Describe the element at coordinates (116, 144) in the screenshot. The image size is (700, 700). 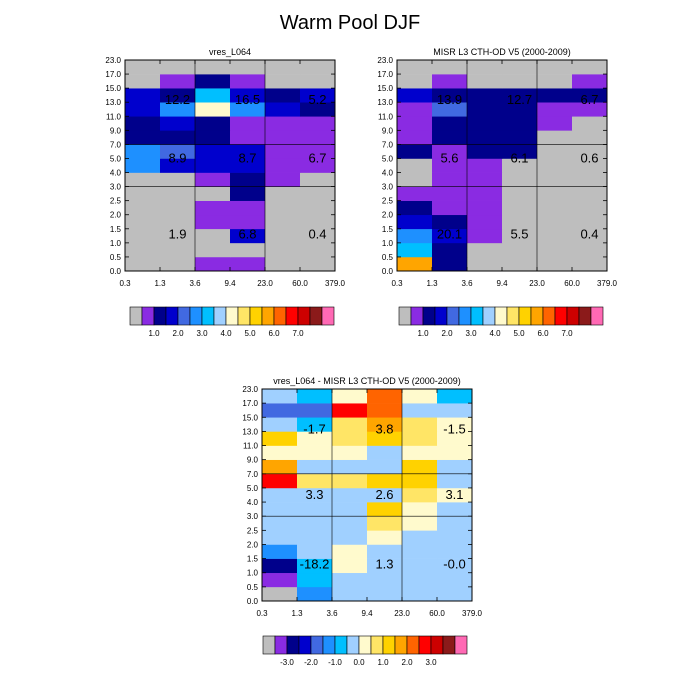
I see `y-tick-label: 7.0` at that location.